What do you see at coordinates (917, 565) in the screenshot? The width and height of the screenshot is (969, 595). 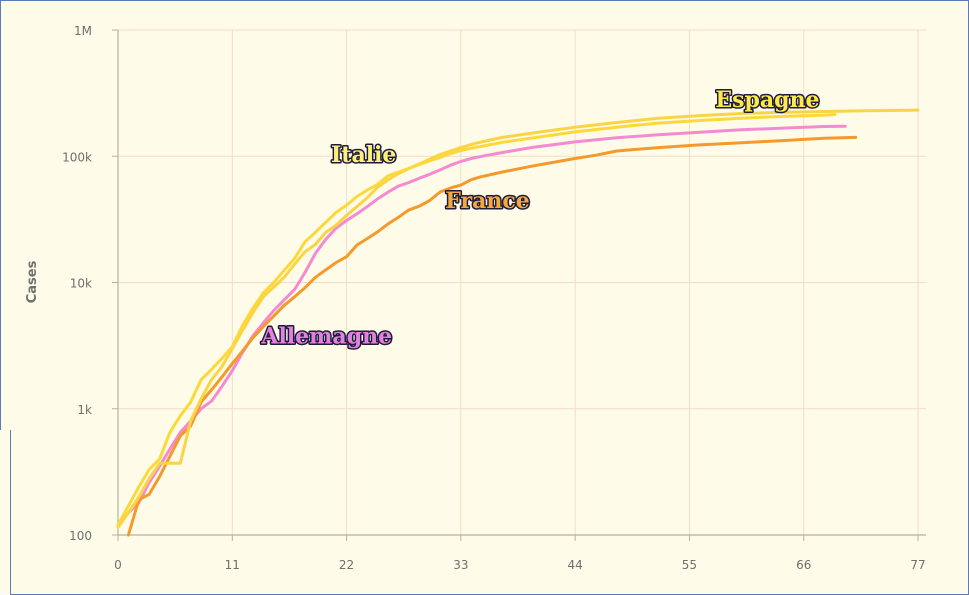 I see `x-tick-label: 77` at bounding box center [917, 565].